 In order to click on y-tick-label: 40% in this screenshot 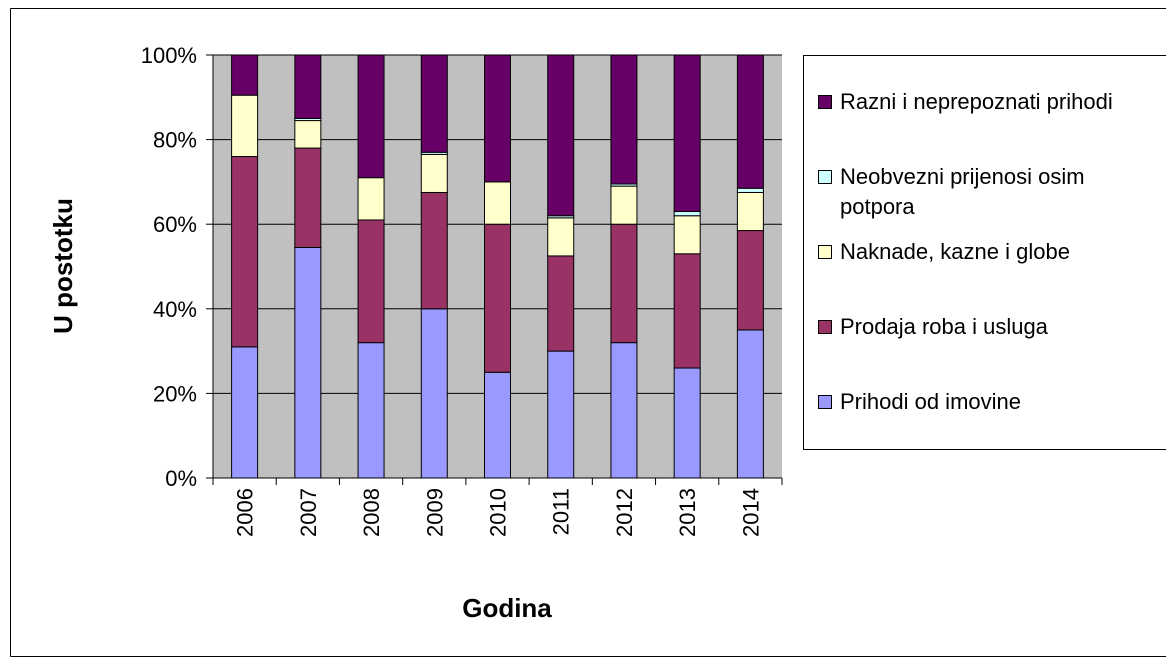, I will do `click(175, 309)`.